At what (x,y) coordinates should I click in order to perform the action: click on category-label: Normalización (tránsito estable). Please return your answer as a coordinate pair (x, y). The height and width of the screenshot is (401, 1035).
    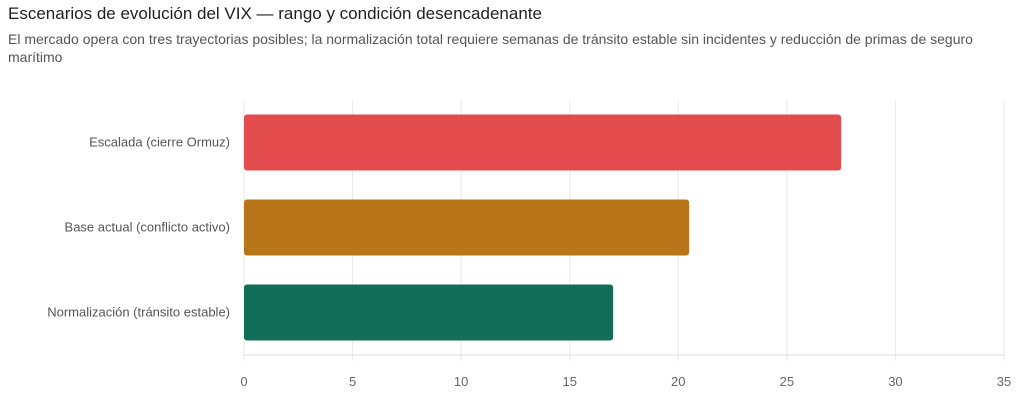
    Looking at the image, I should click on (138, 312).